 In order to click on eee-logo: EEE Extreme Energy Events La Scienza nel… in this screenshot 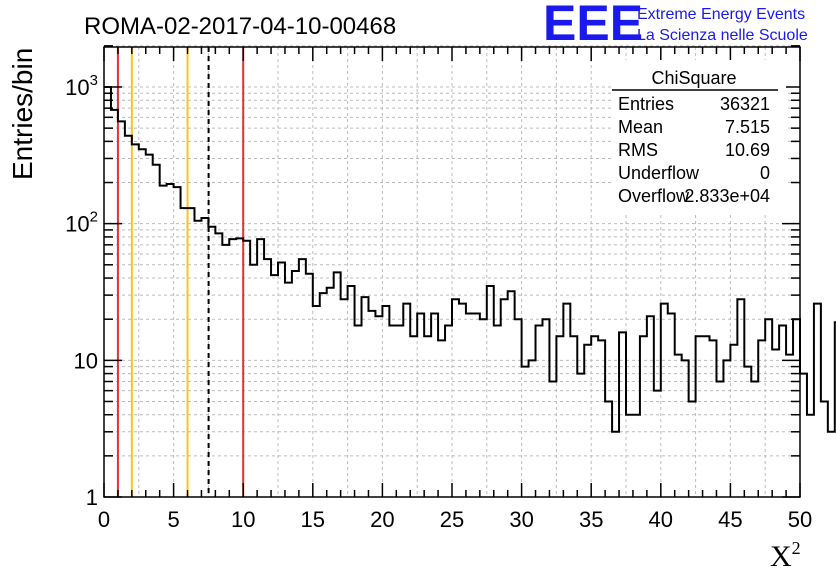, I will do `click(675, 25)`.